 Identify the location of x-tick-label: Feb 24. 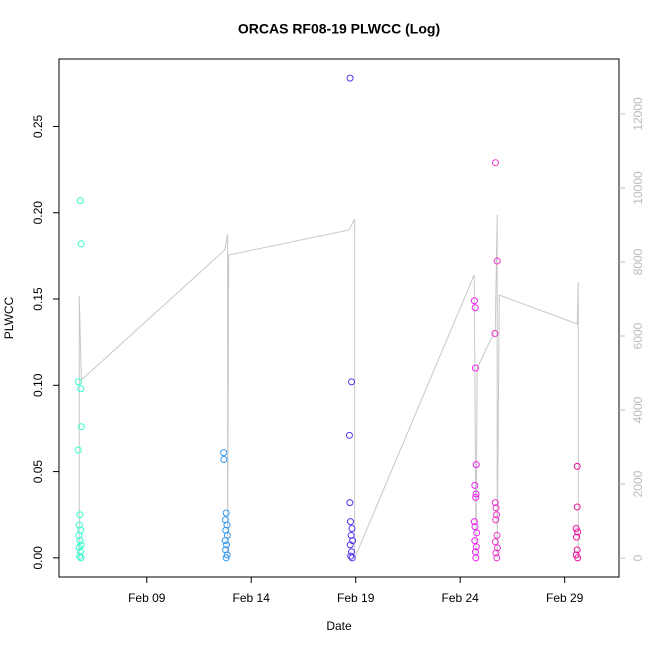
(461, 598).